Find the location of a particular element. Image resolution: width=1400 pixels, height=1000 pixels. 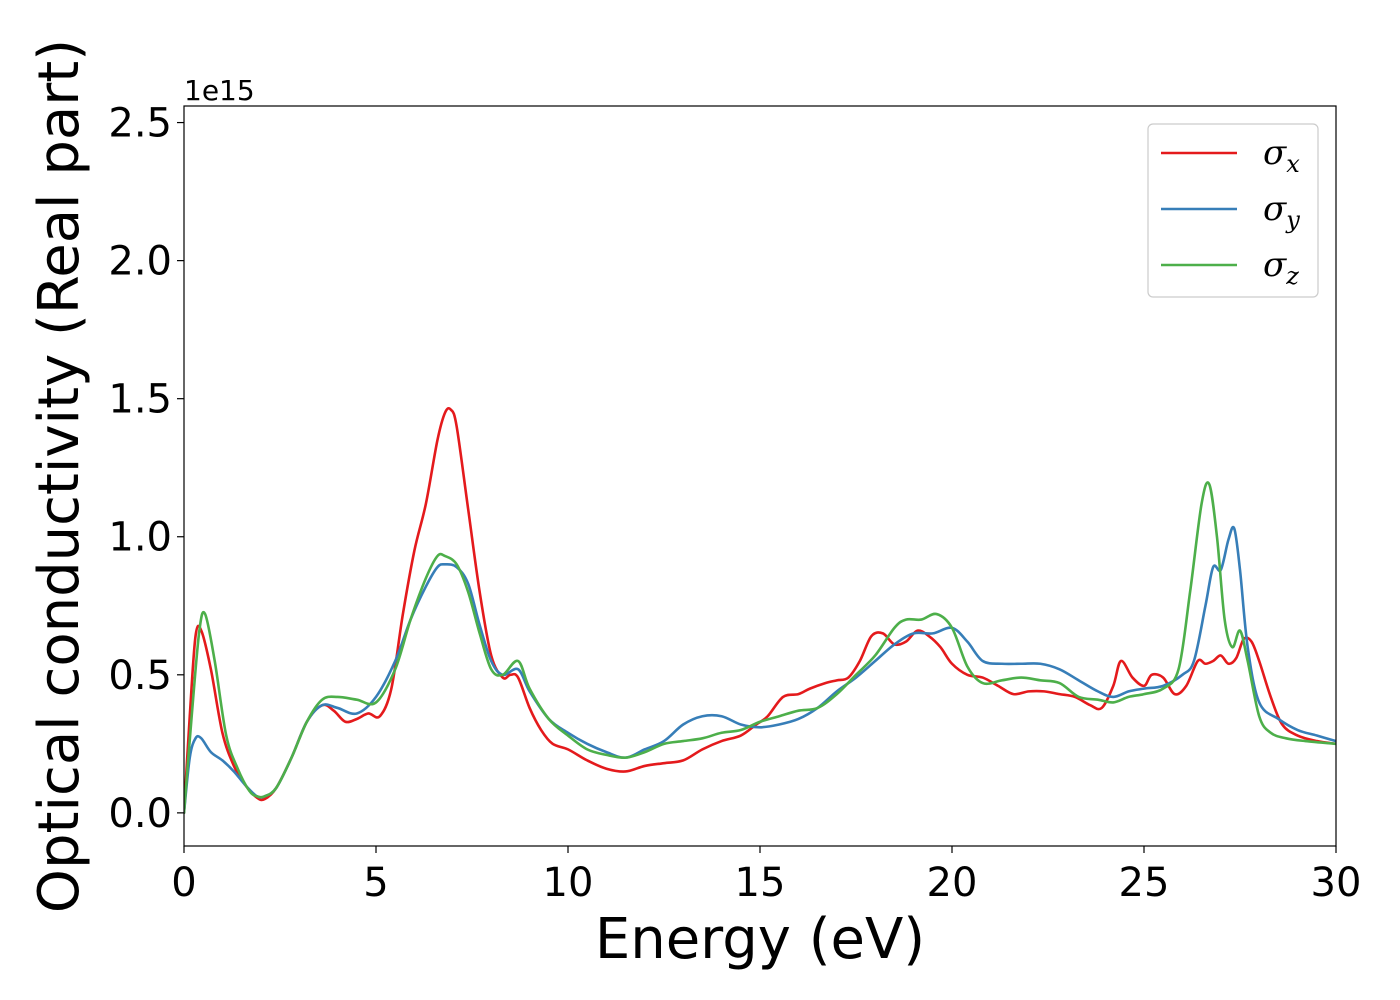

legend-frame is located at coordinates (1233, 210).